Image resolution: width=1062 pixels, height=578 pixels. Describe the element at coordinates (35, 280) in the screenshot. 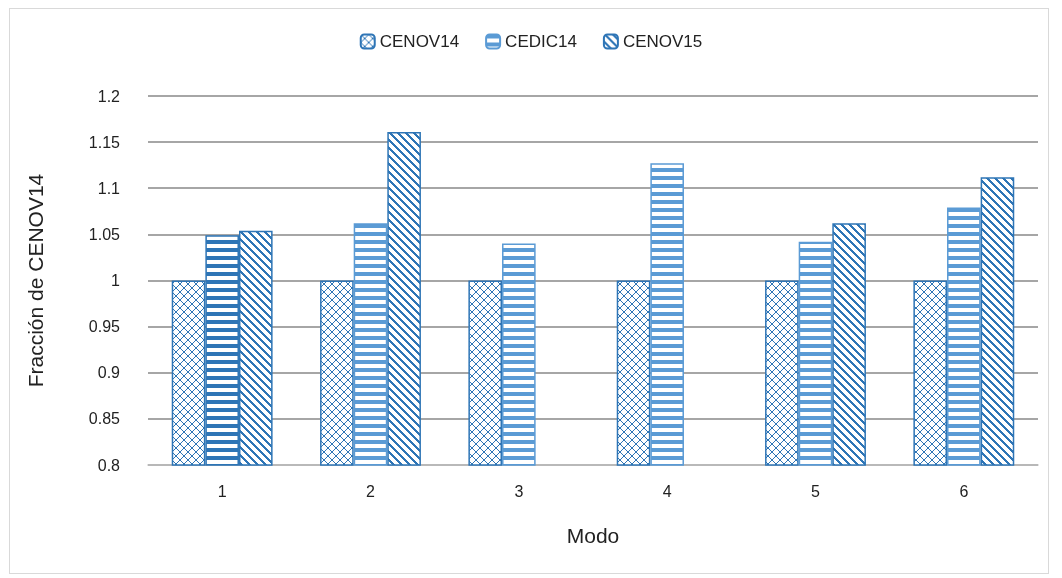

I see `y-axis-title: Fracción de CENOV14` at that location.